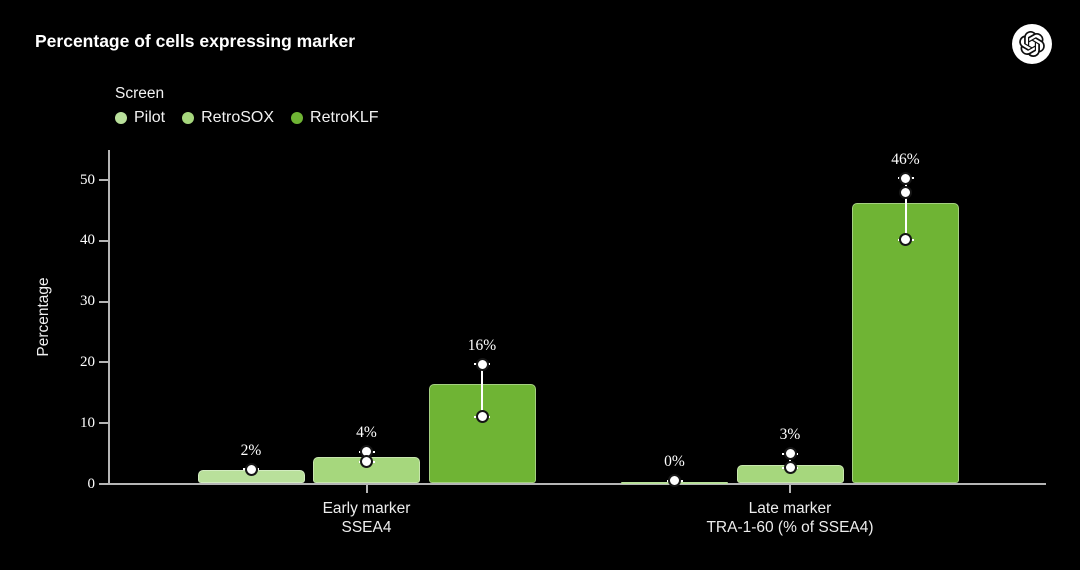 The image size is (1080, 570). I want to click on value-label: 46%, so click(905, 159).